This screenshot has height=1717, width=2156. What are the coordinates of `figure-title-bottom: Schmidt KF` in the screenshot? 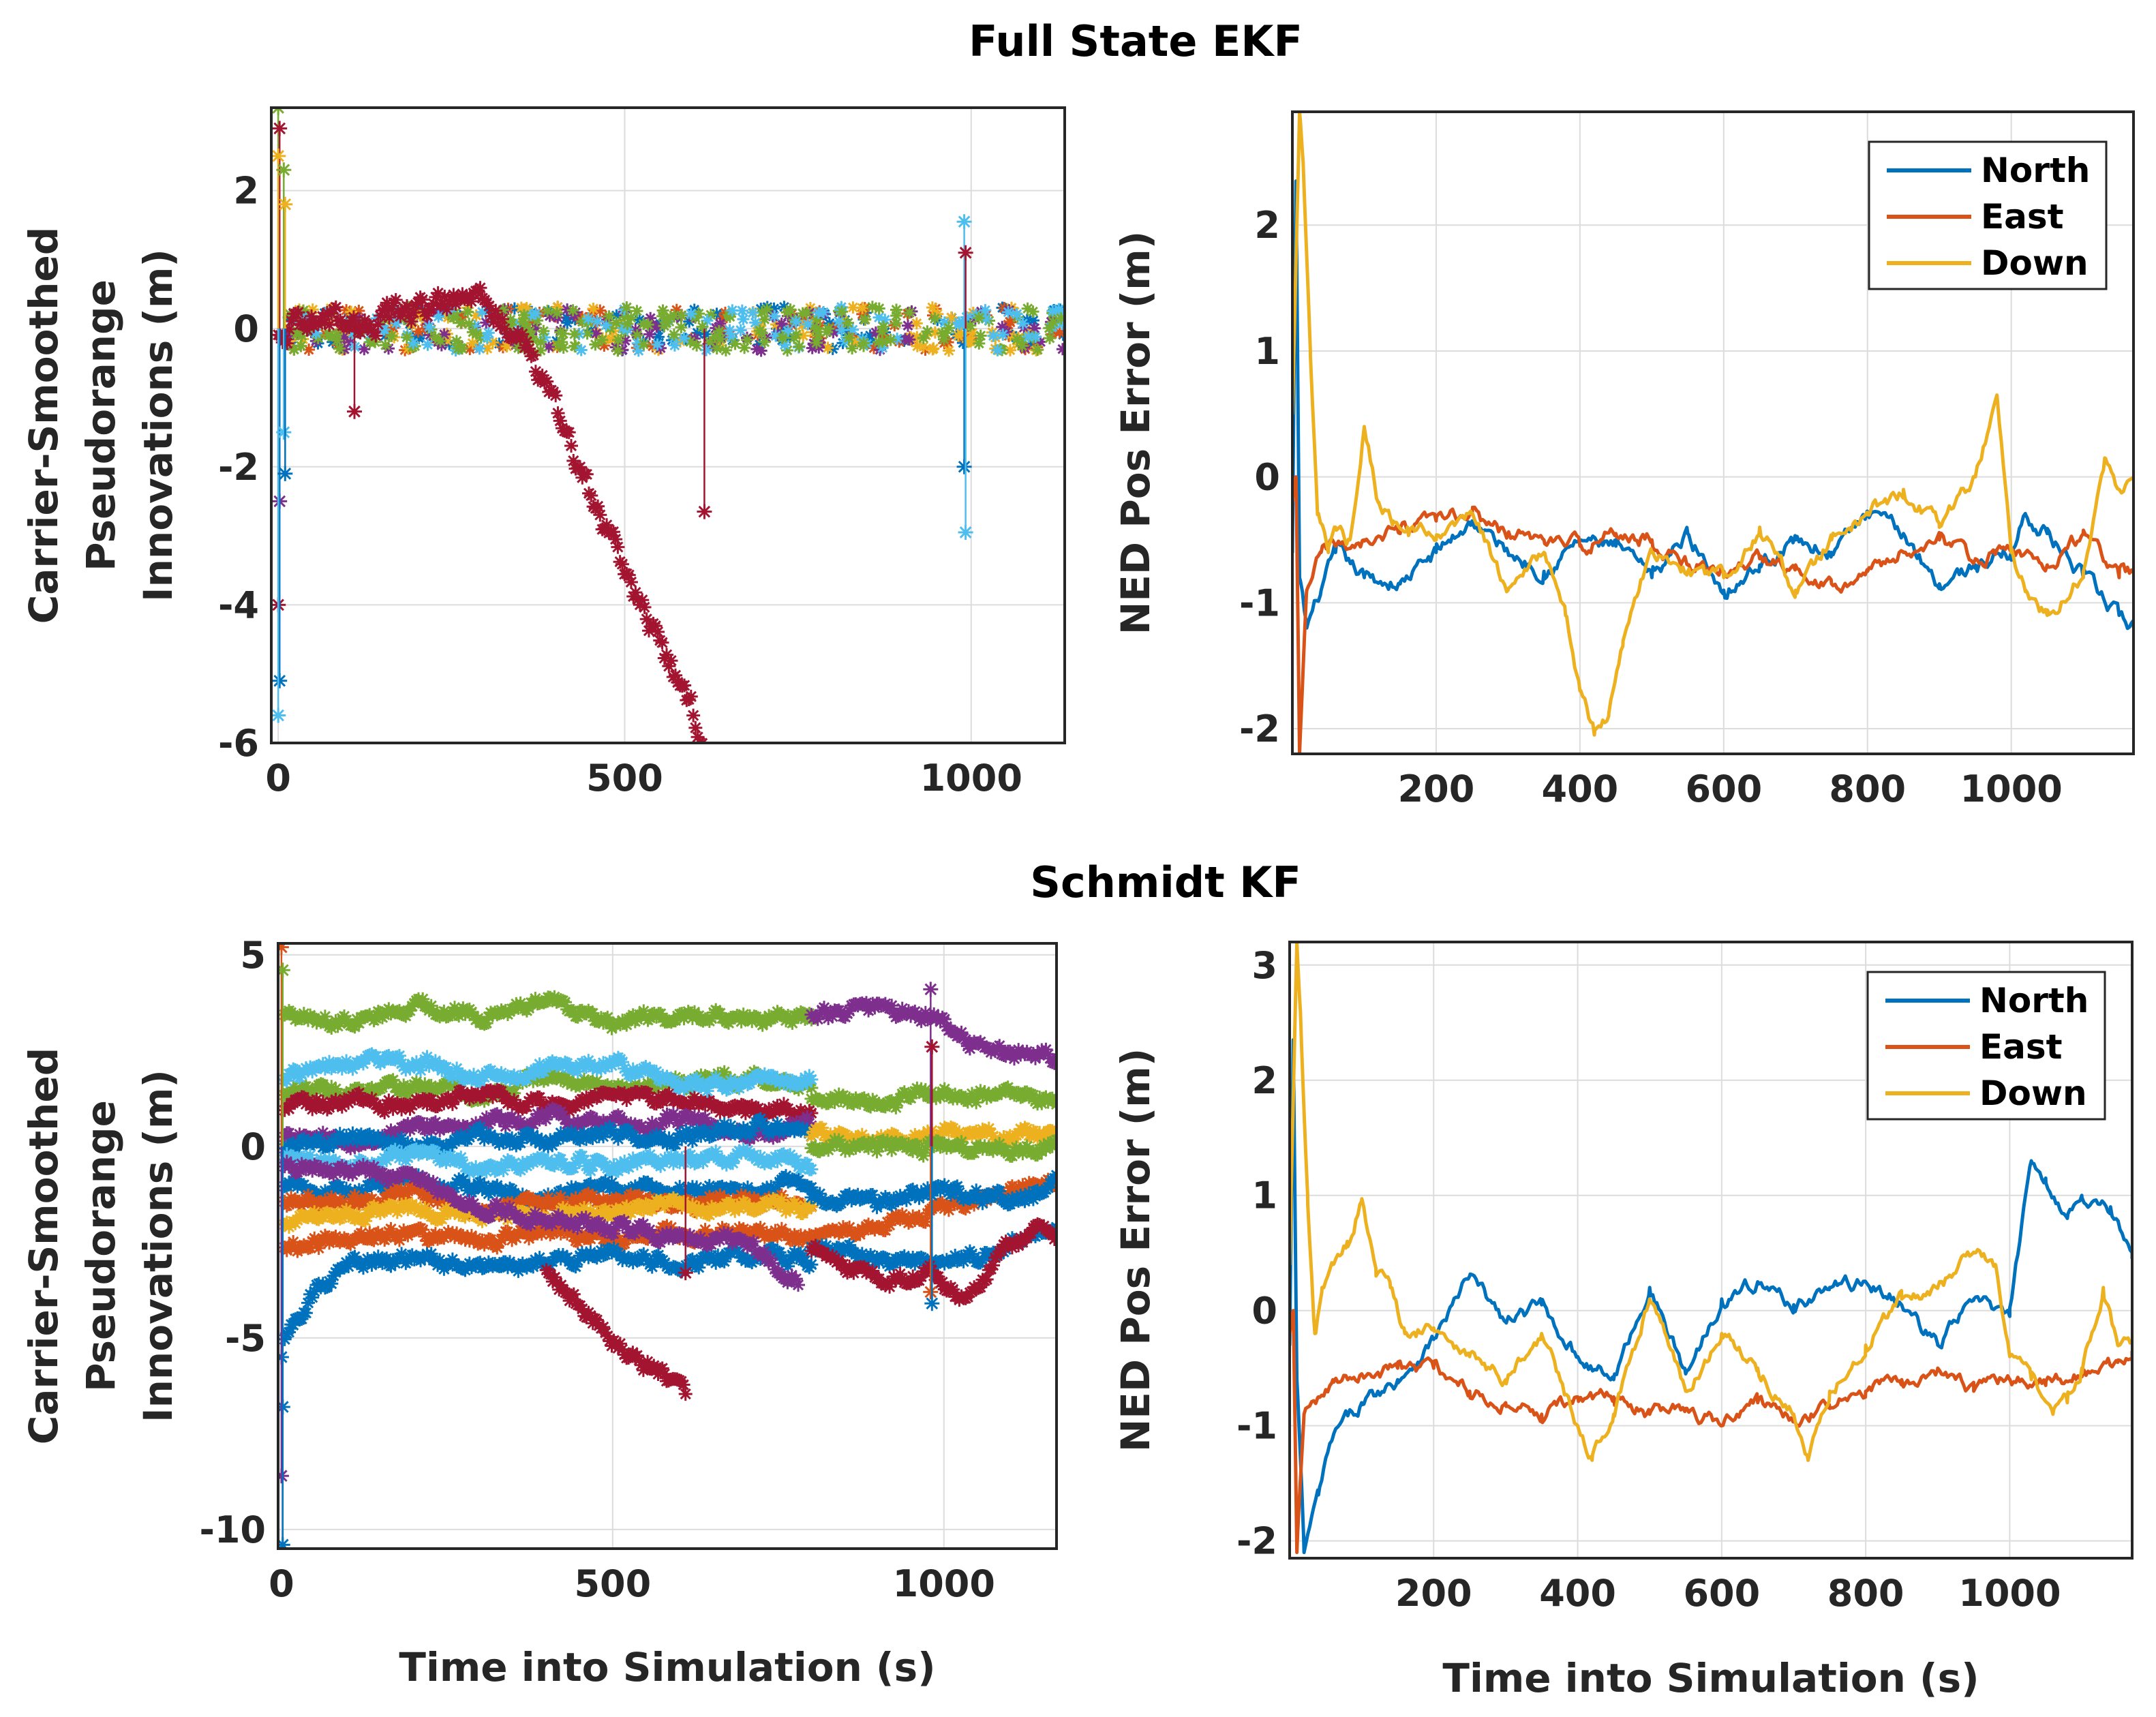 It's located at (1165, 882).